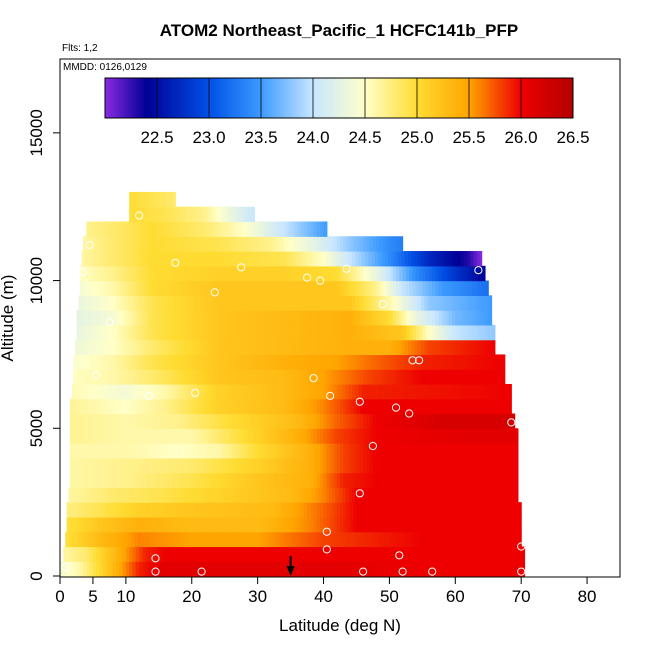  I want to click on colorbar-tick-label: 23.0, so click(208, 137).